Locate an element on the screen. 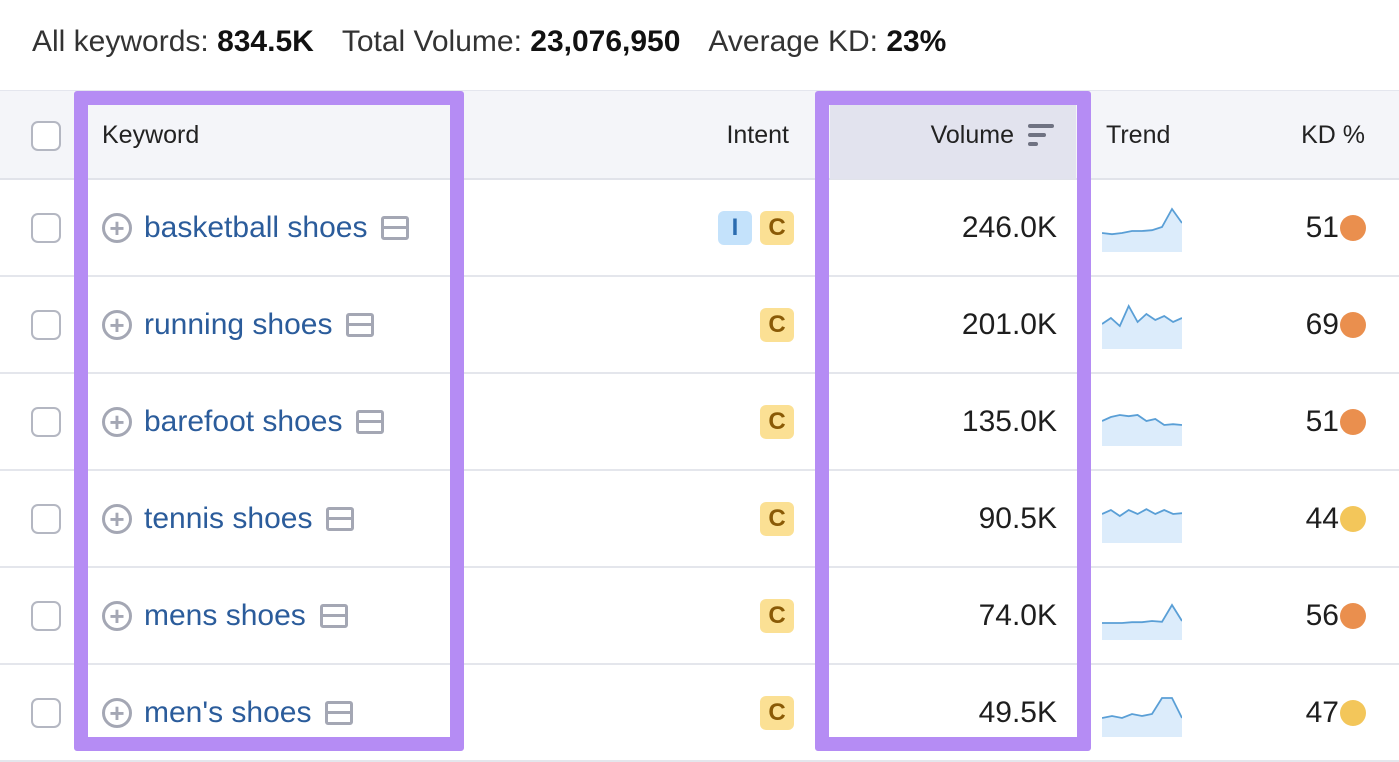 The image size is (1399, 762). table-row: + barefoot shoes C 135.0K 51 is located at coordinates (699, 422).